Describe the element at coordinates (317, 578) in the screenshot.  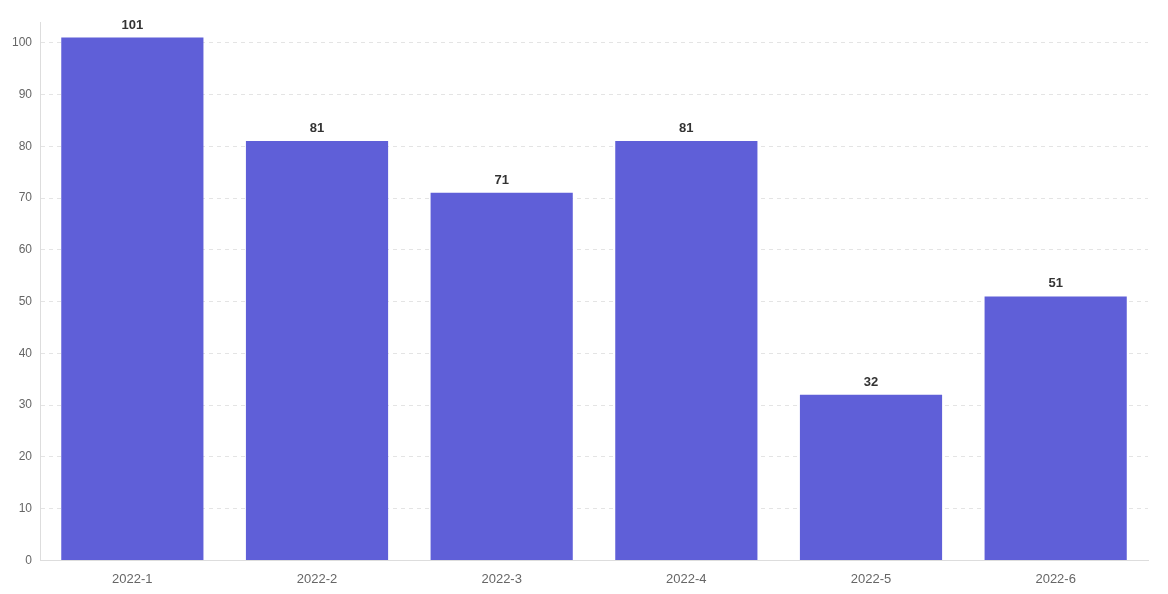
I see `x-tick-label: 2022-2` at that location.